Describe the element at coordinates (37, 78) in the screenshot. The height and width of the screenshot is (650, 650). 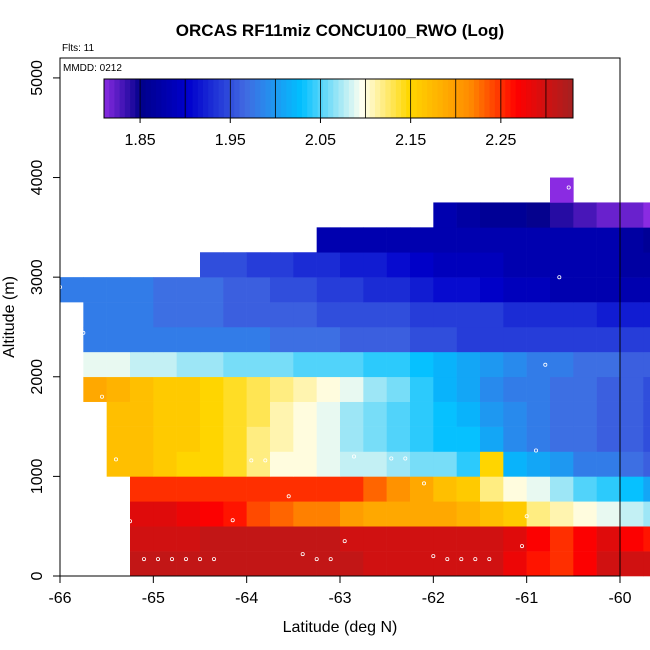
I see `y-tick-label: 5000` at that location.